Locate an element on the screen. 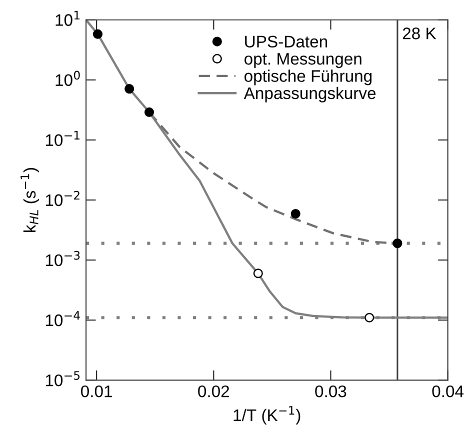 This screenshot has width=465, height=432. x-tick-label: 0.02 is located at coordinates (214, 391).